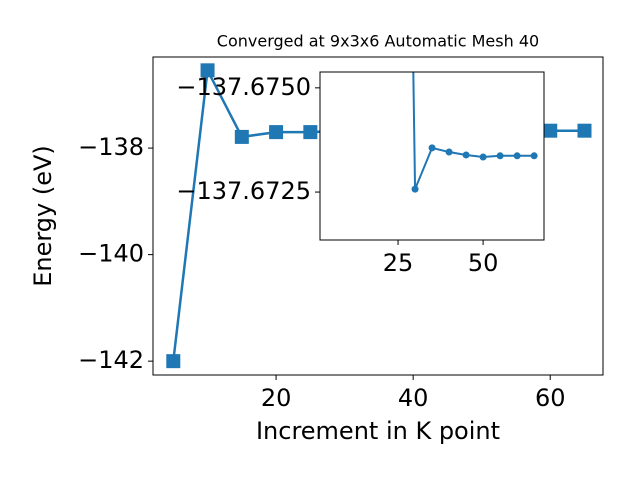  What do you see at coordinates (483, 263) in the screenshot?
I see `x-tick-label: 50` at bounding box center [483, 263].